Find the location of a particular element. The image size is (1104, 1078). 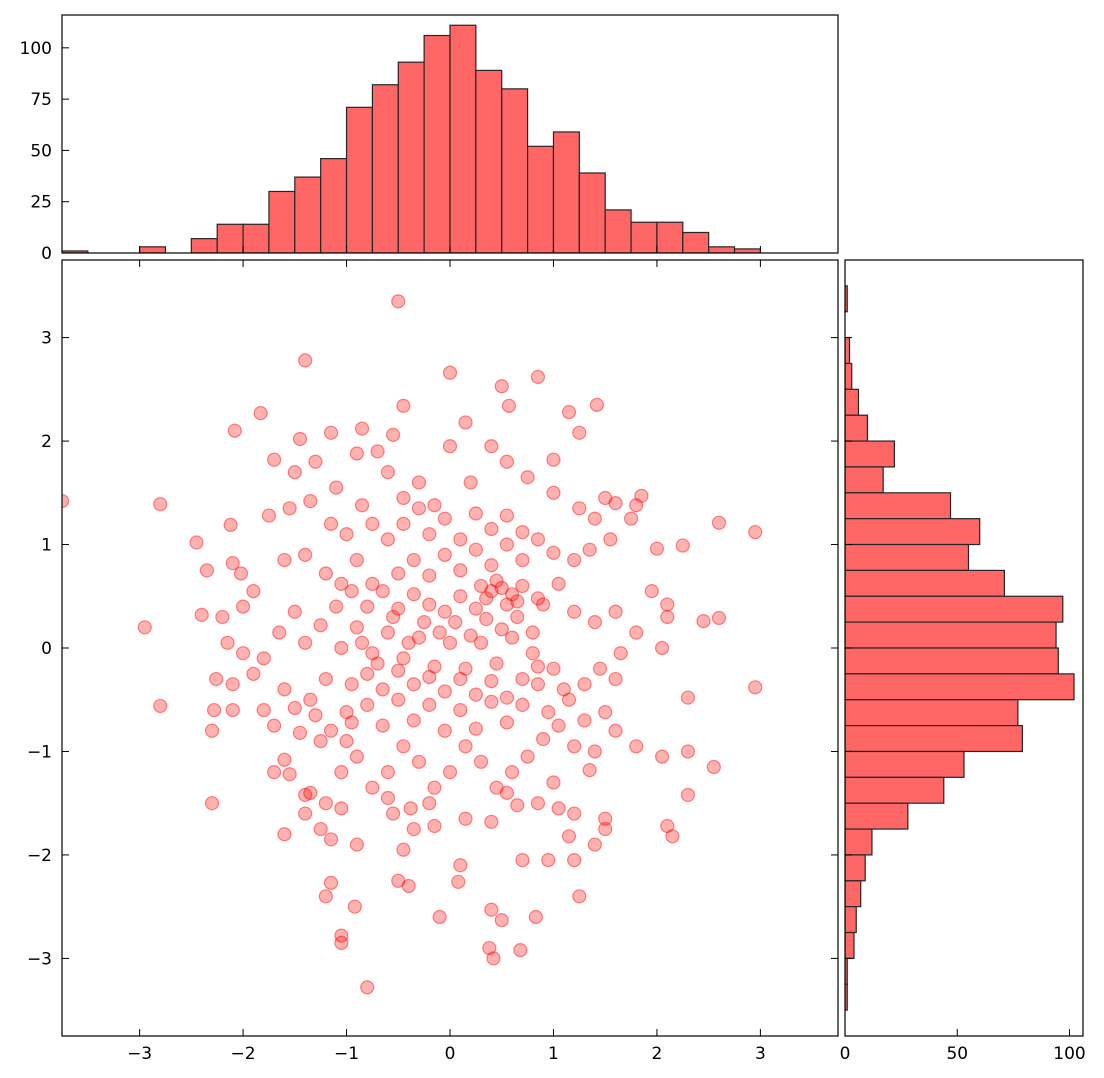

x-tick-label: 3 is located at coordinates (760, 1054).